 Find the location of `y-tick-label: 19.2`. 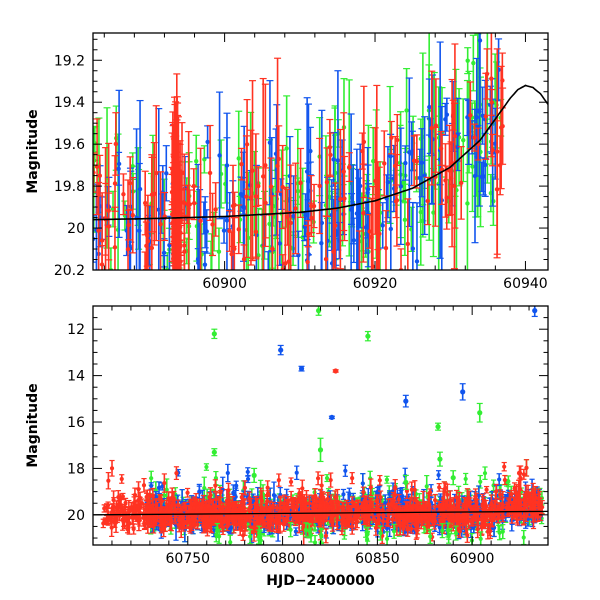

y-tick-label: 19.2 is located at coordinates (69, 61).